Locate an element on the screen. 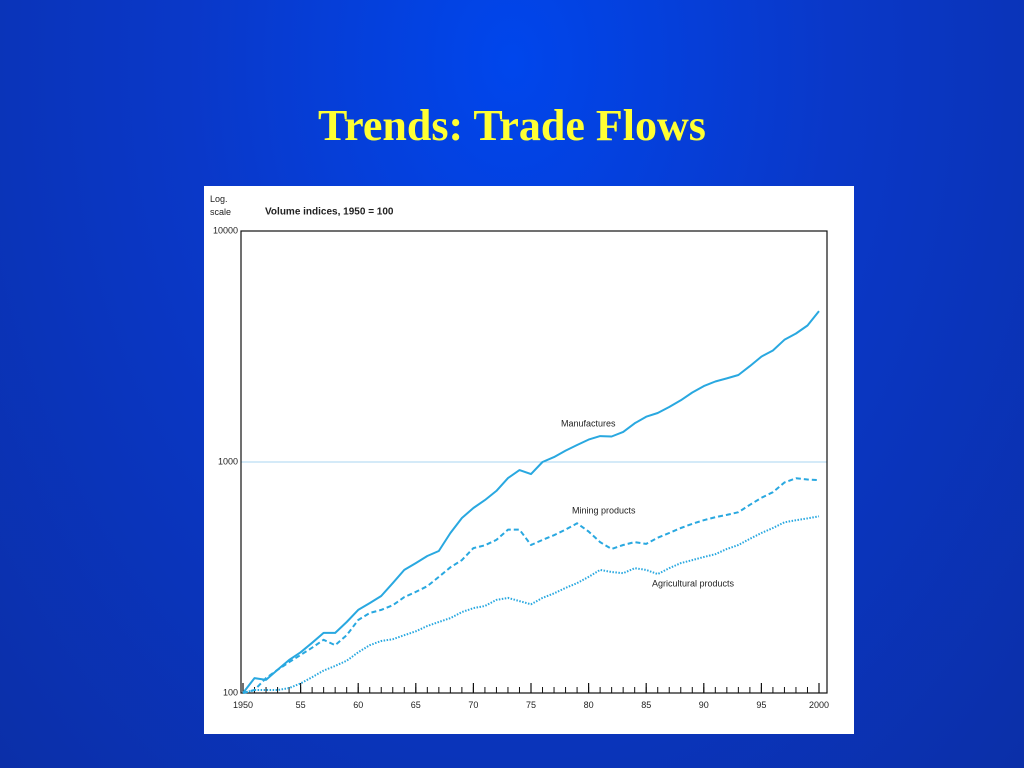  x-tick-label: 2000 is located at coordinates (819, 705).